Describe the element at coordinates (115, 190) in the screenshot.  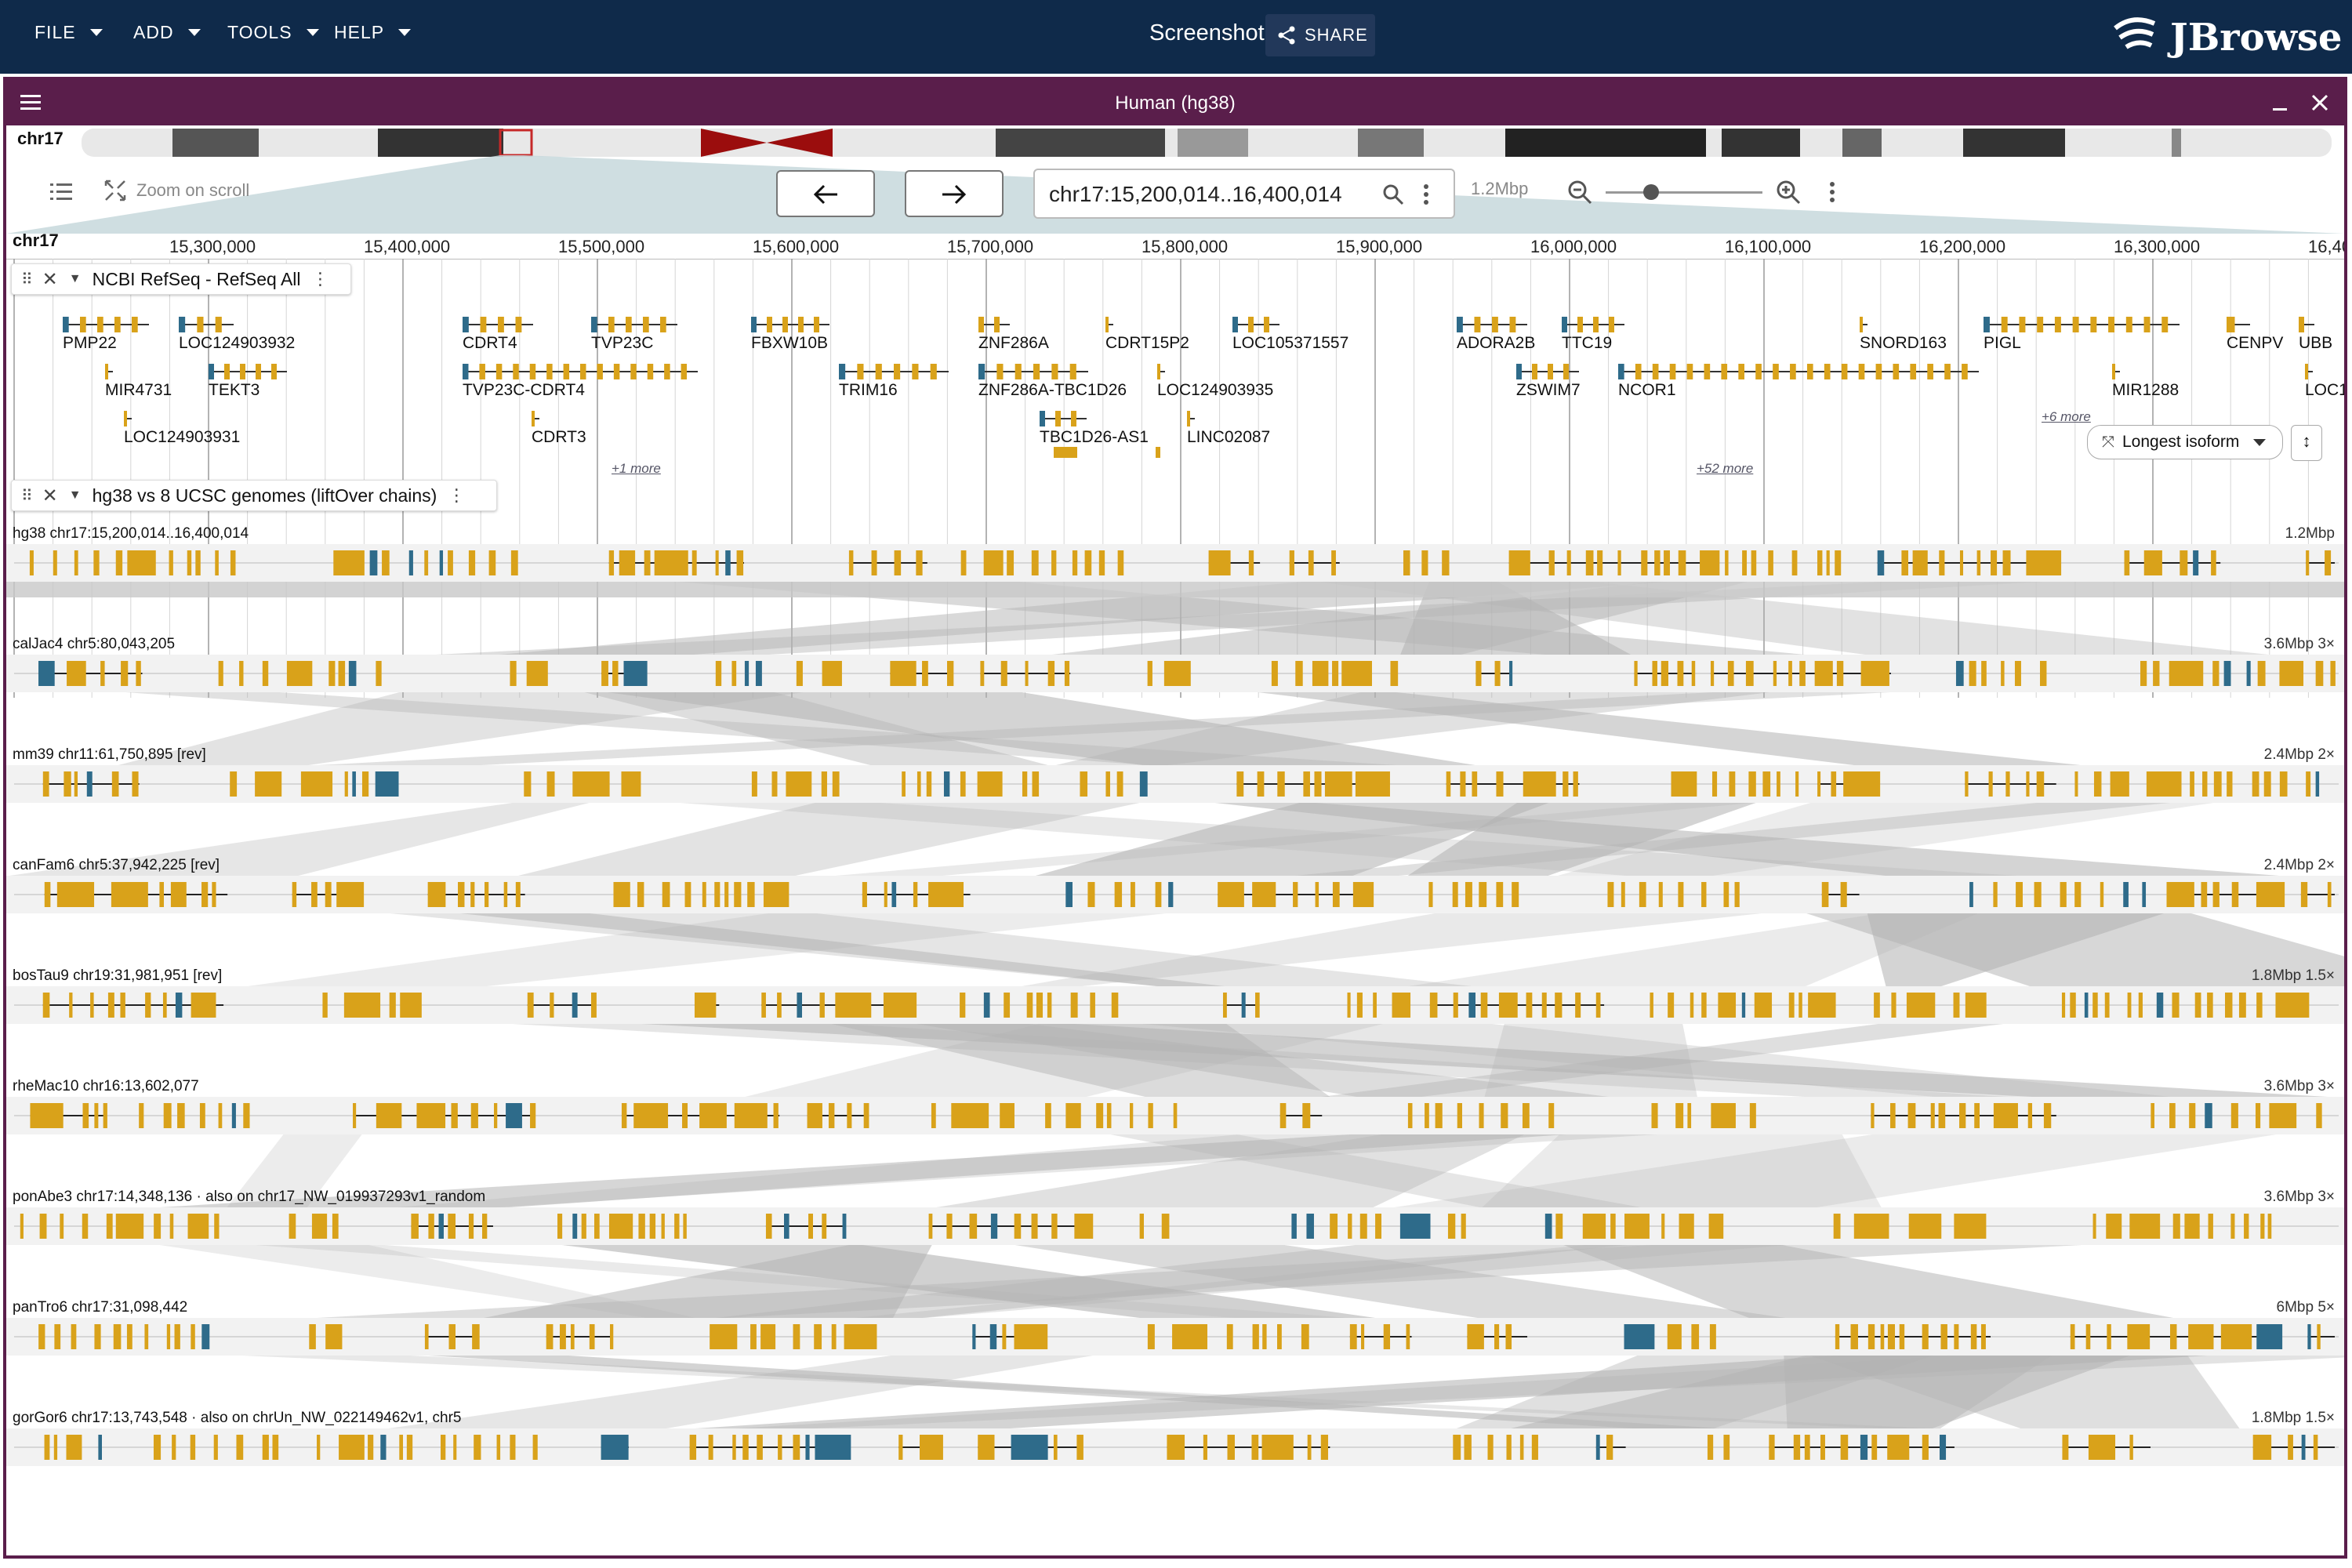
I see `zoom-on-scroll-icon` at that location.